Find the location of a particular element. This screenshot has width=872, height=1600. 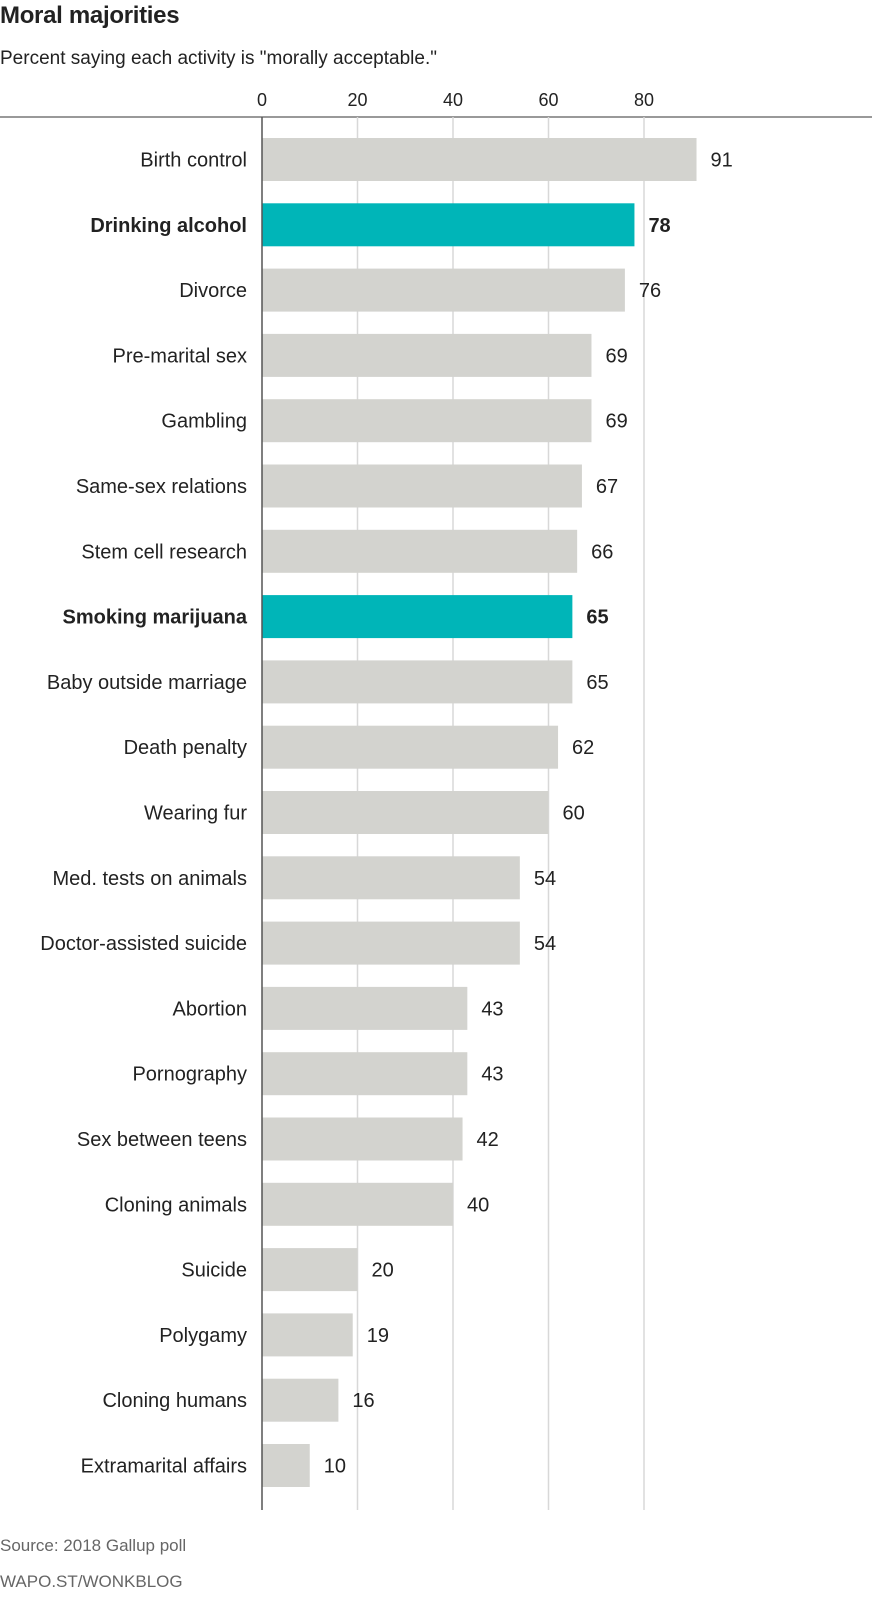

category-label: Polygamy is located at coordinates (203, 1336).